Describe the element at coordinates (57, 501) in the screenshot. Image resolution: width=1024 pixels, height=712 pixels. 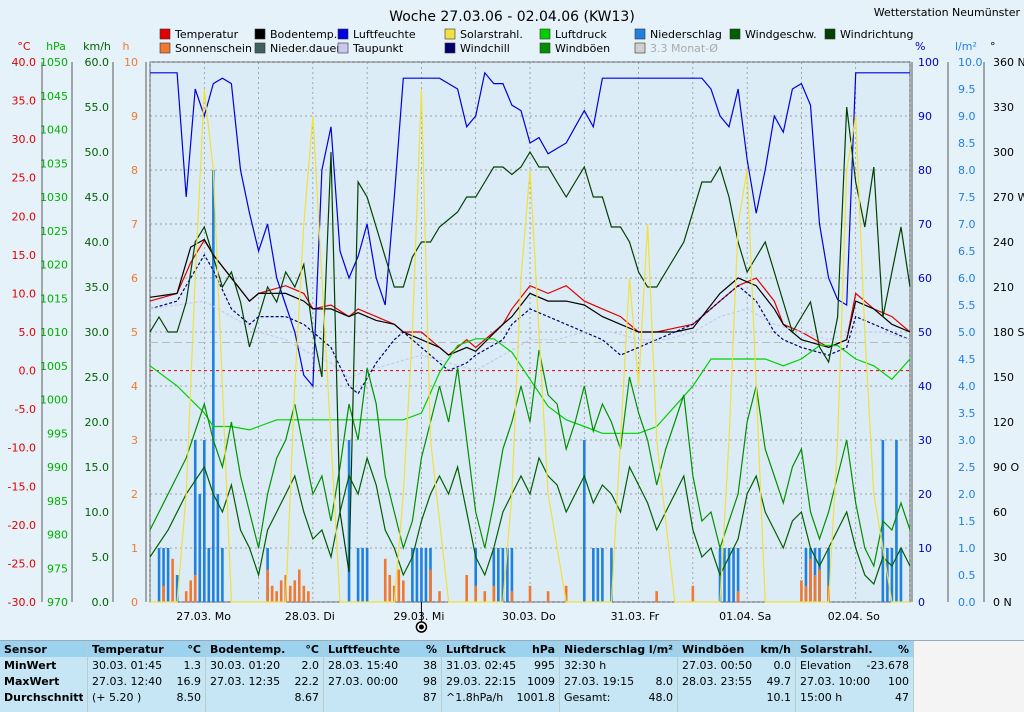
I see `tick-label-left: 985` at that location.